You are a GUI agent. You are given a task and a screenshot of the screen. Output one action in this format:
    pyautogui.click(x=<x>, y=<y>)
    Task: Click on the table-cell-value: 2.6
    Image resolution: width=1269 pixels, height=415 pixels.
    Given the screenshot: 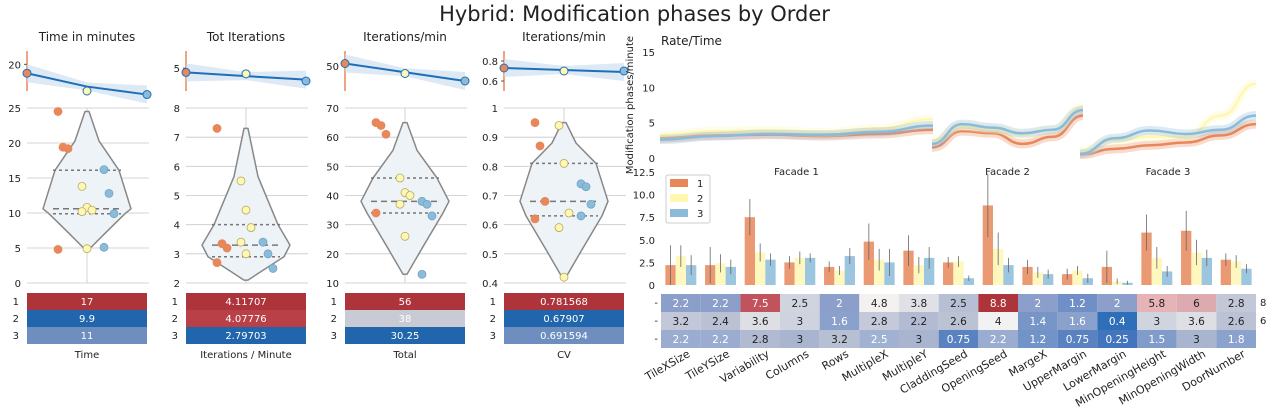 What is the action you would take?
    pyautogui.click(x=958, y=322)
    